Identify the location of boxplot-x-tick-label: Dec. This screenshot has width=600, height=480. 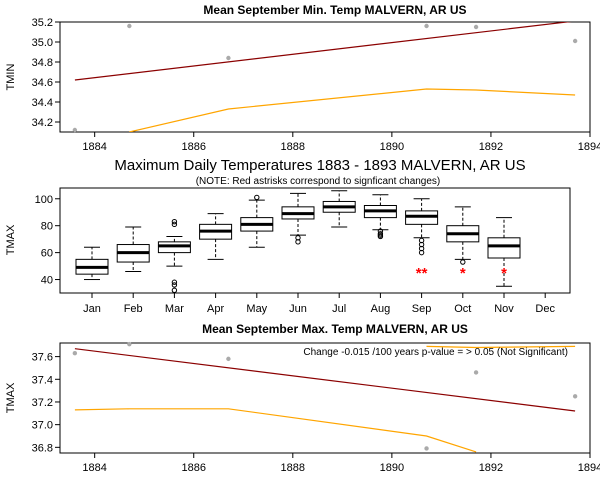
(545, 309).